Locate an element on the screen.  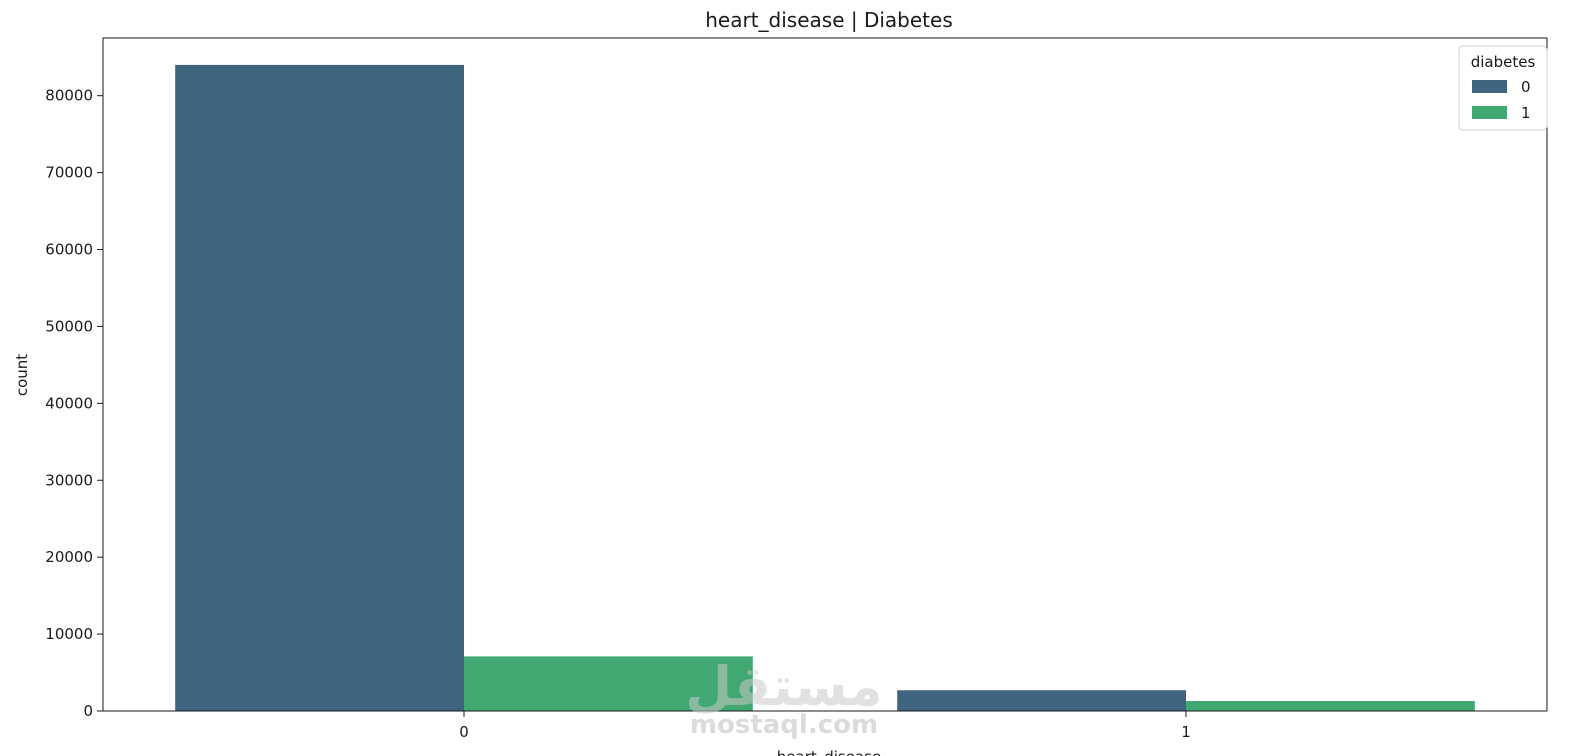
x-tick-label: 0 is located at coordinates (464, 732).